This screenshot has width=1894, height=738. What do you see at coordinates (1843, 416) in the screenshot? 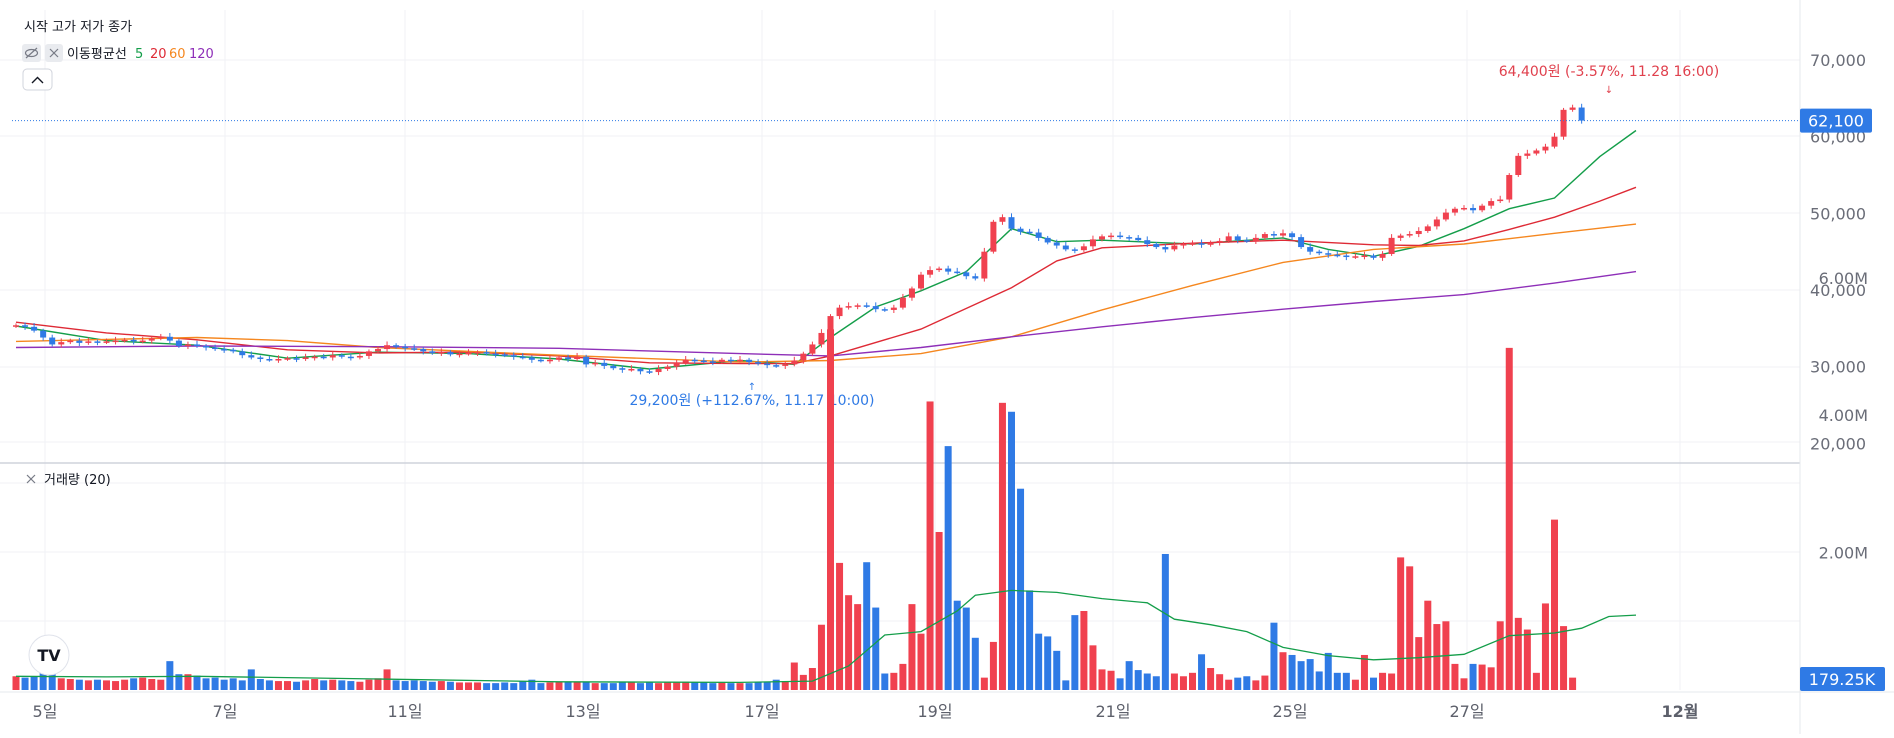
I see `volume-axis: 6.00M 4.00M 2.00M` at bounding box center [1843, 416].